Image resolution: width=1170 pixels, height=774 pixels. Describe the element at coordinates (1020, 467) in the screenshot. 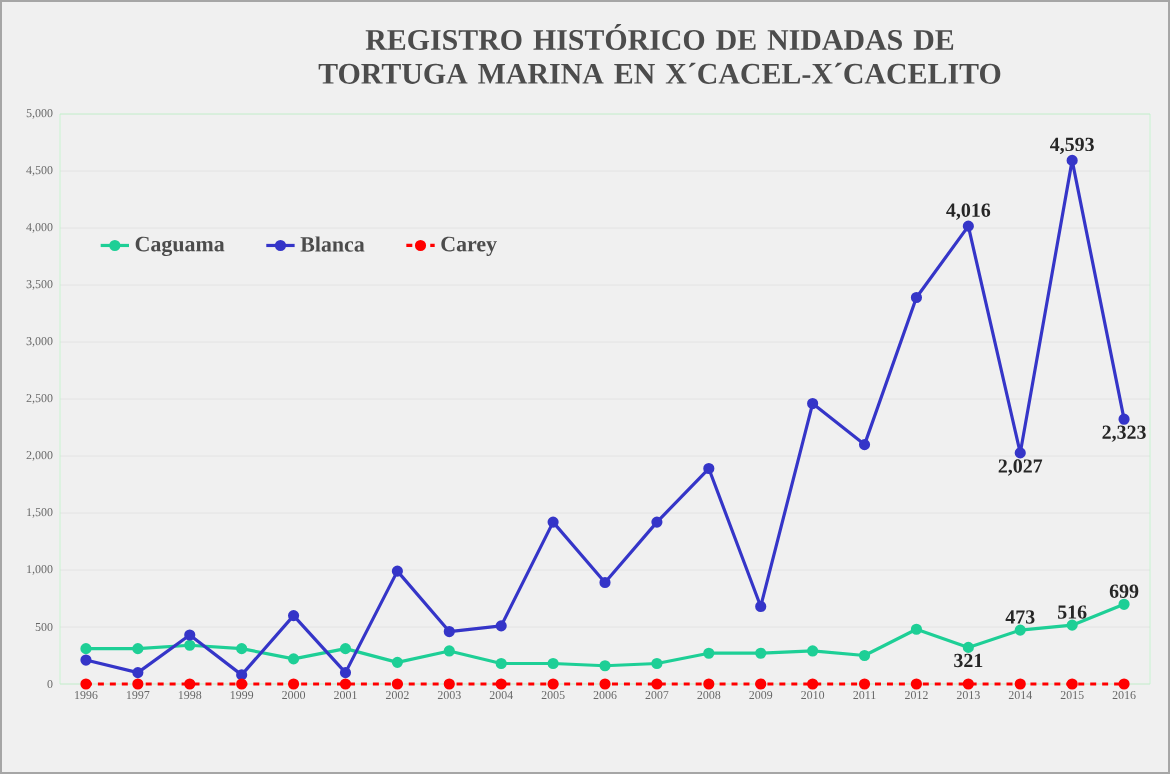

I see `data-label: 2,027` at that location.